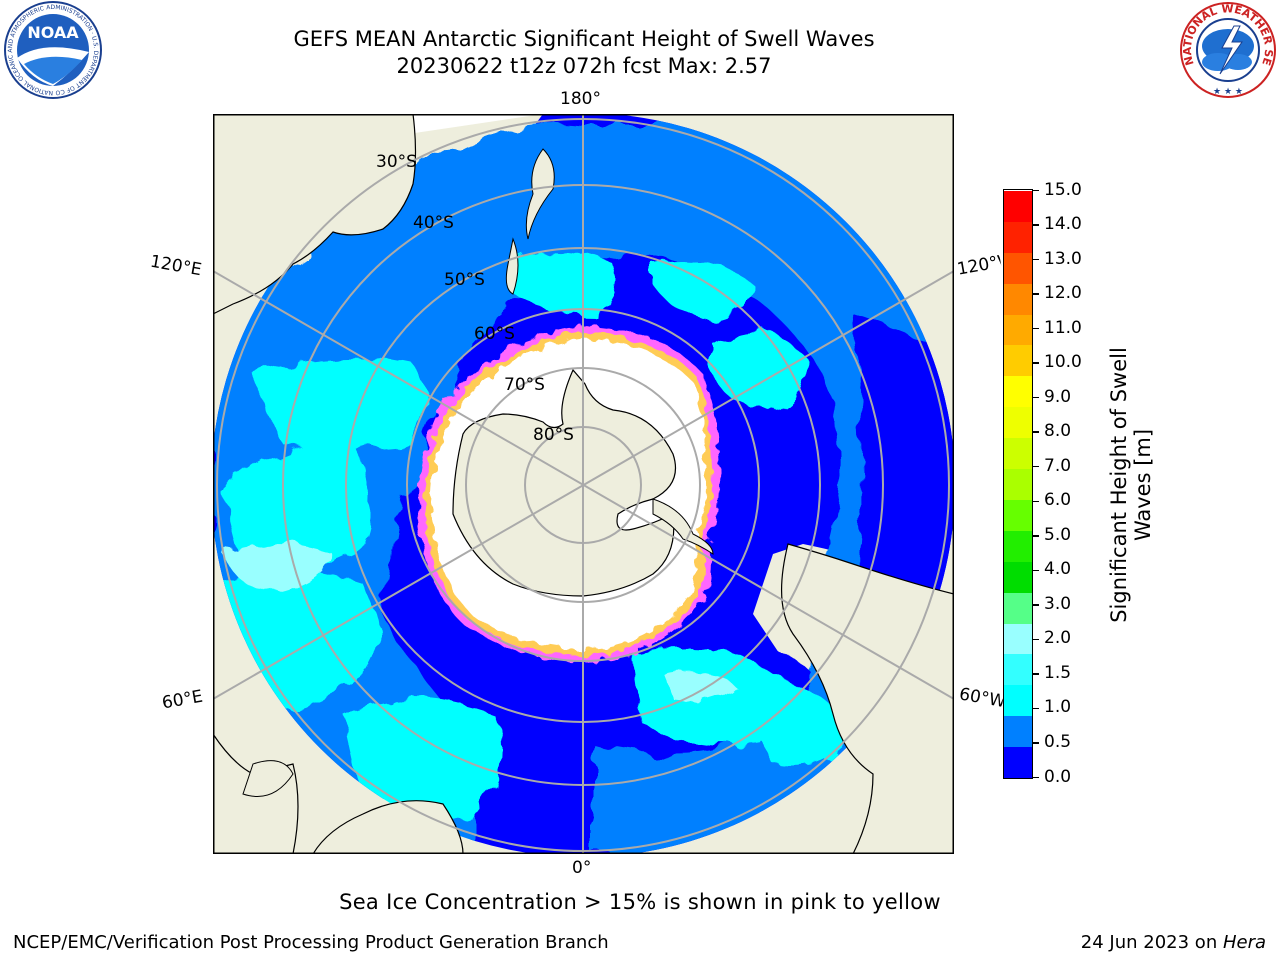  Describe the element at coordinates (553, 435) in the screenshot. I see `lat-label-80s: 80°S` at that location.